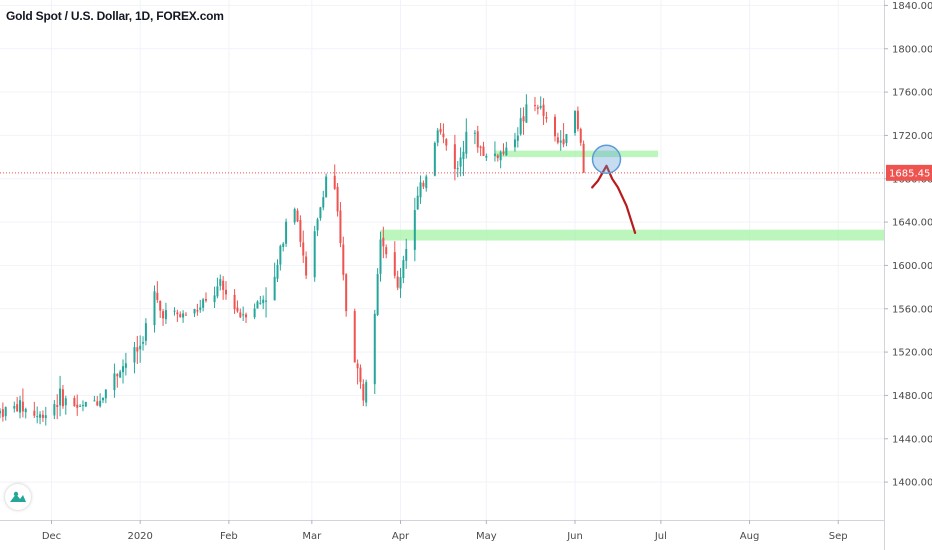 This screenshot has height=550, width=932. I want to click on time-axis-label: Aug, so click(750, 536).